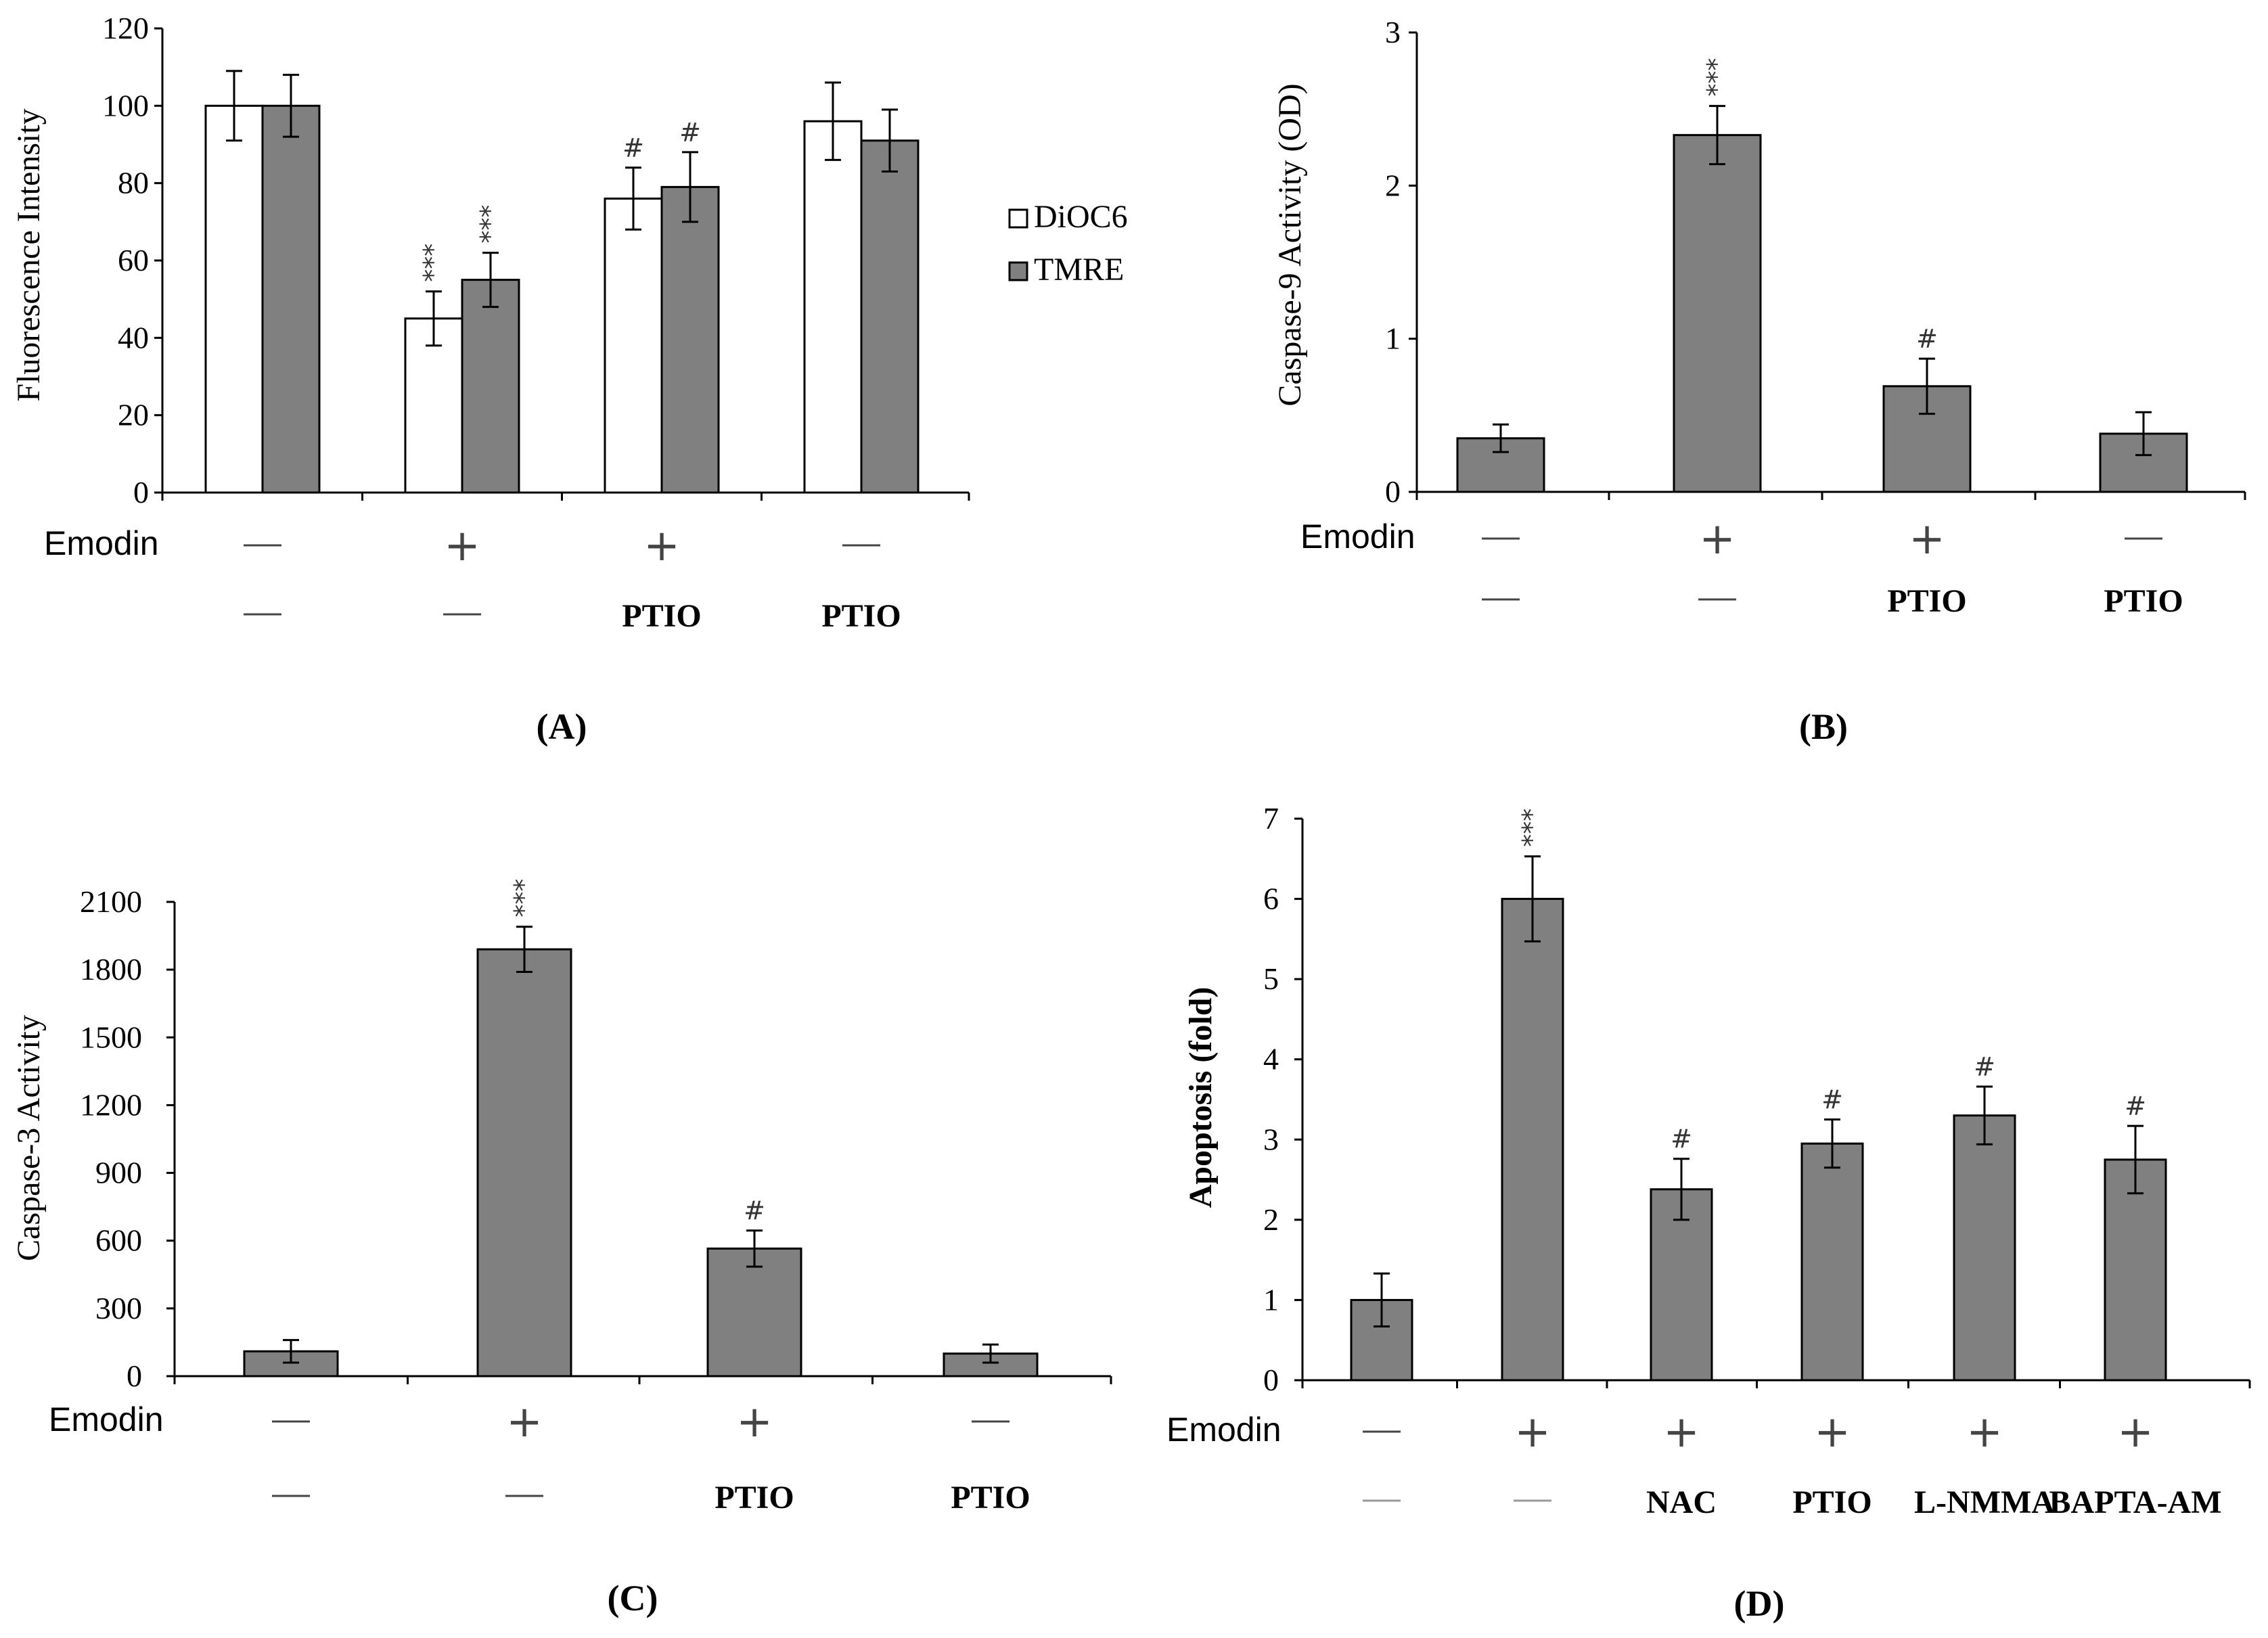 The width and height of the screenshot is (2268, 1638). What do you see at coordinates (755, 1211) in the screenshot?
I see `panel-c-significance-label: #` at bounding box center [755, 1211].